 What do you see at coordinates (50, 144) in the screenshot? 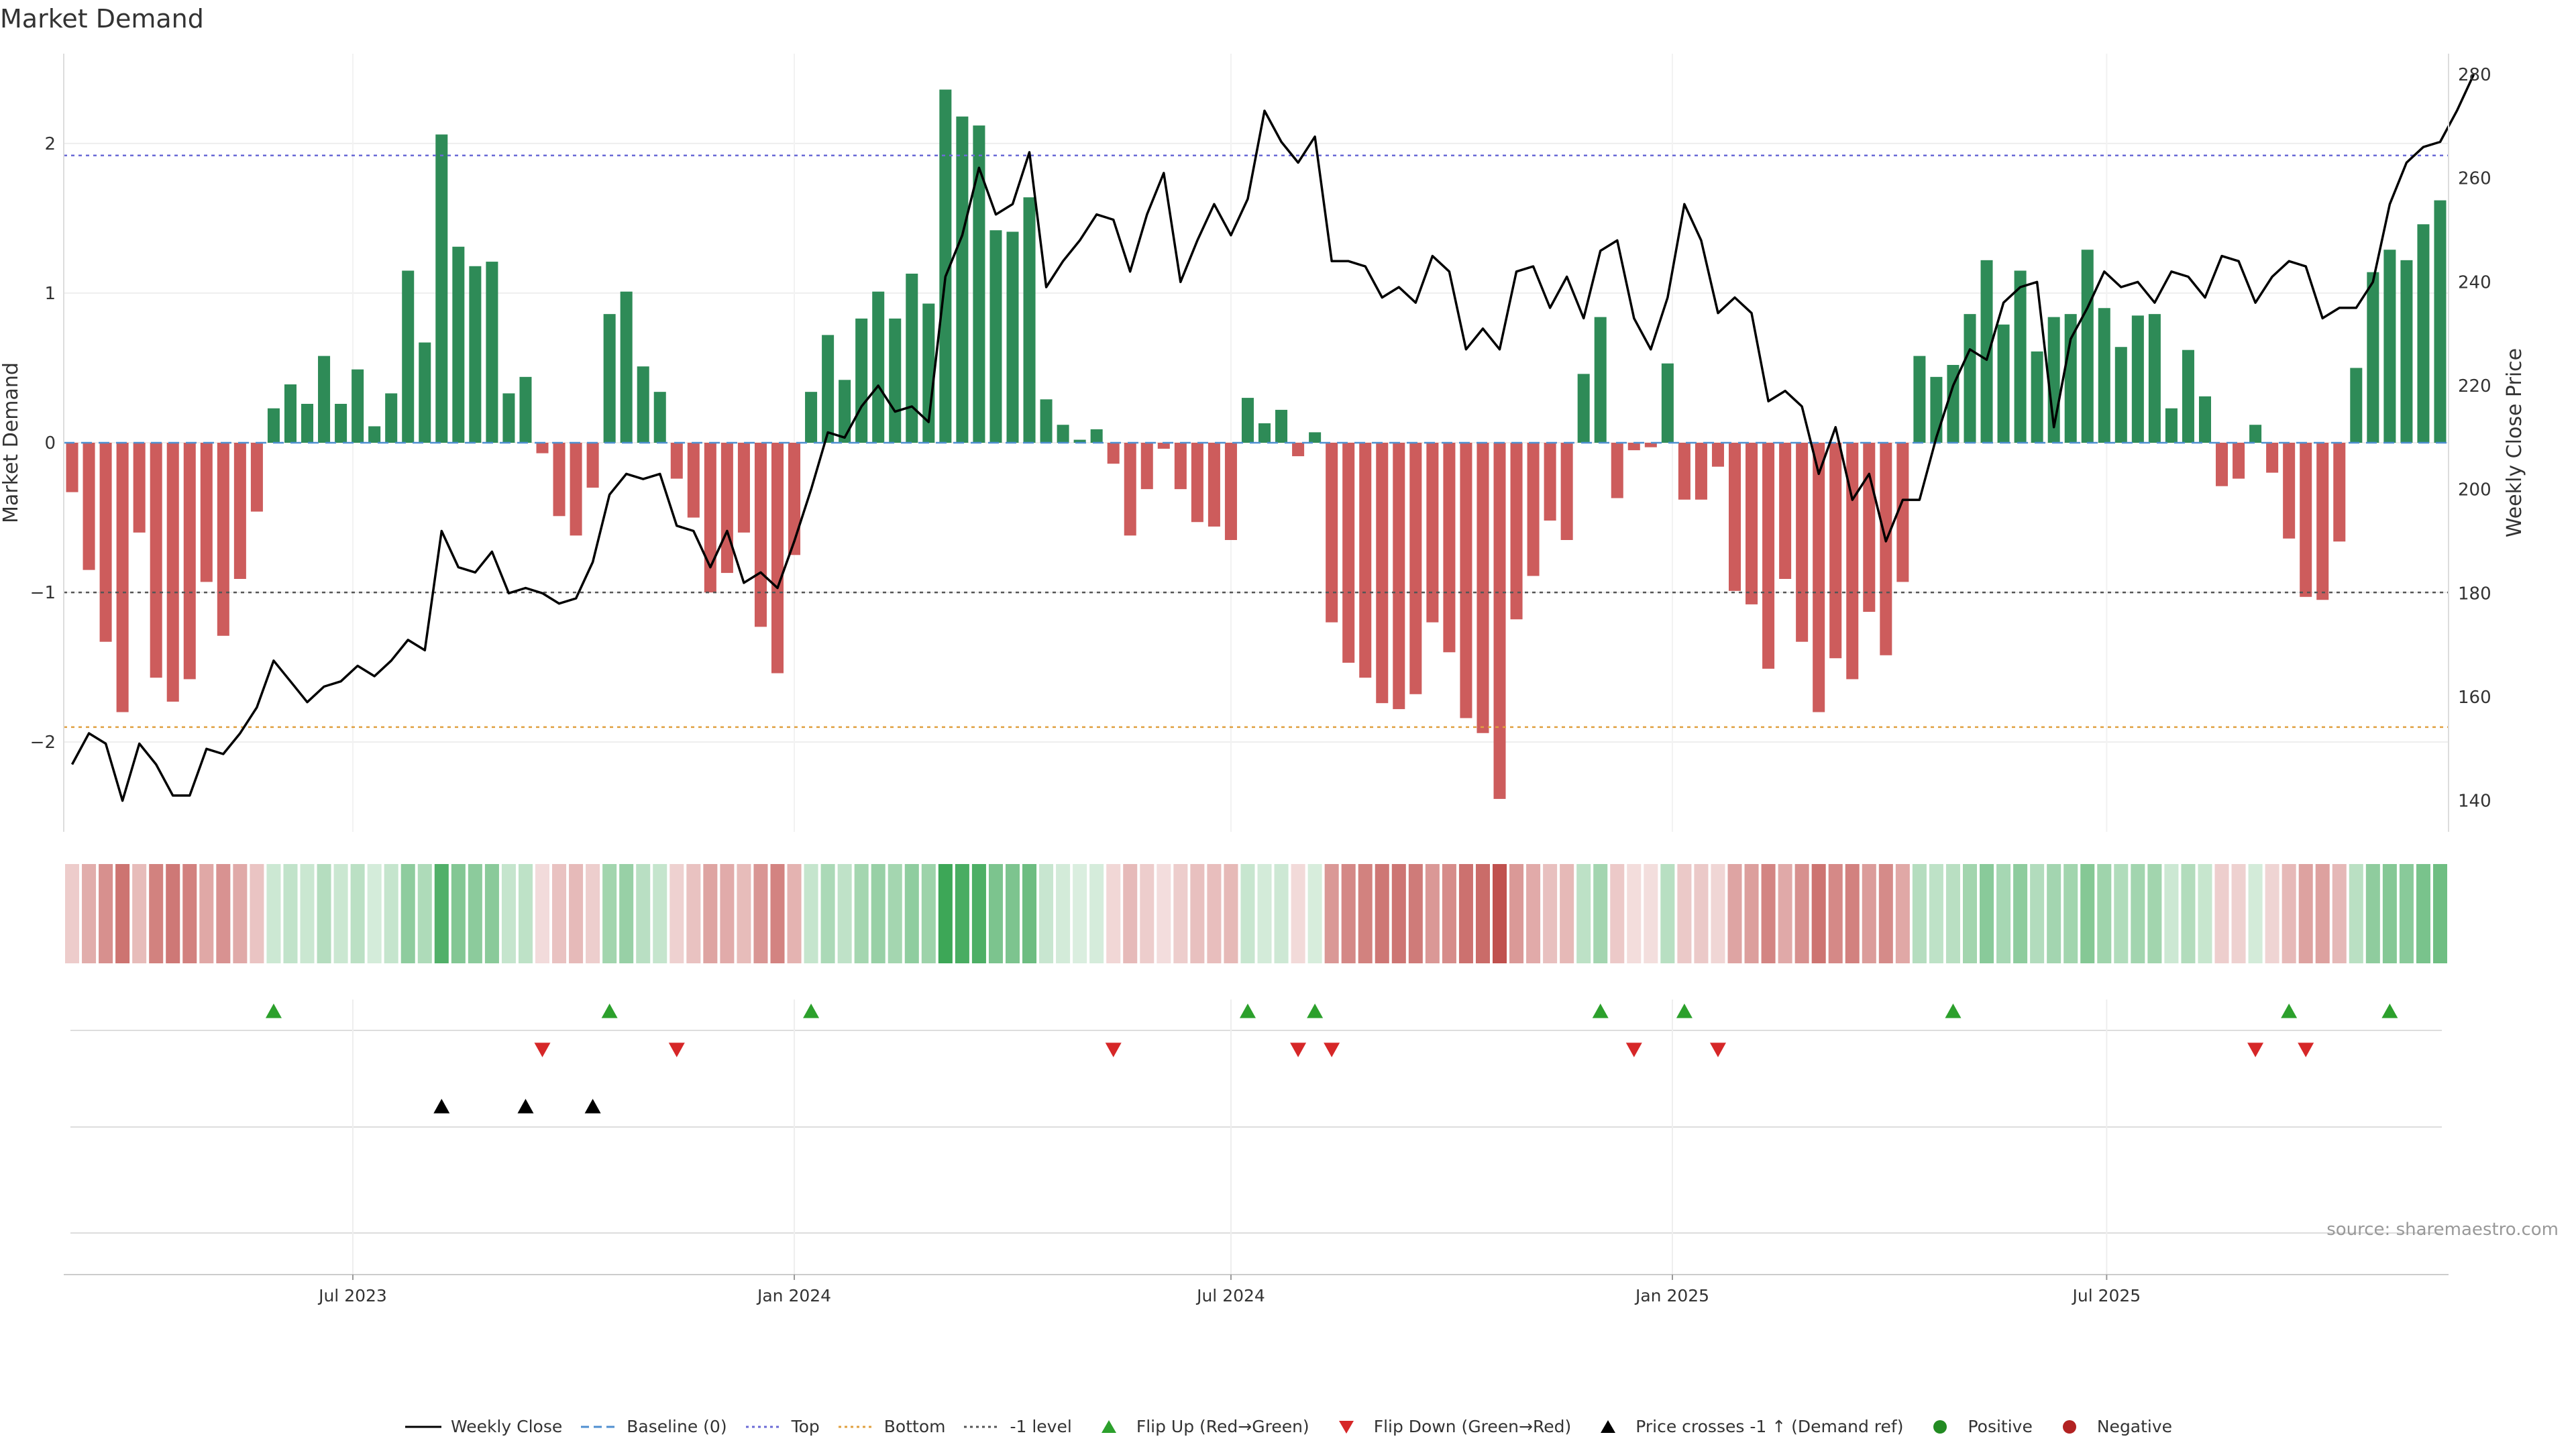
I see `y-tick-label: 2` at bounding box center [50, 144].